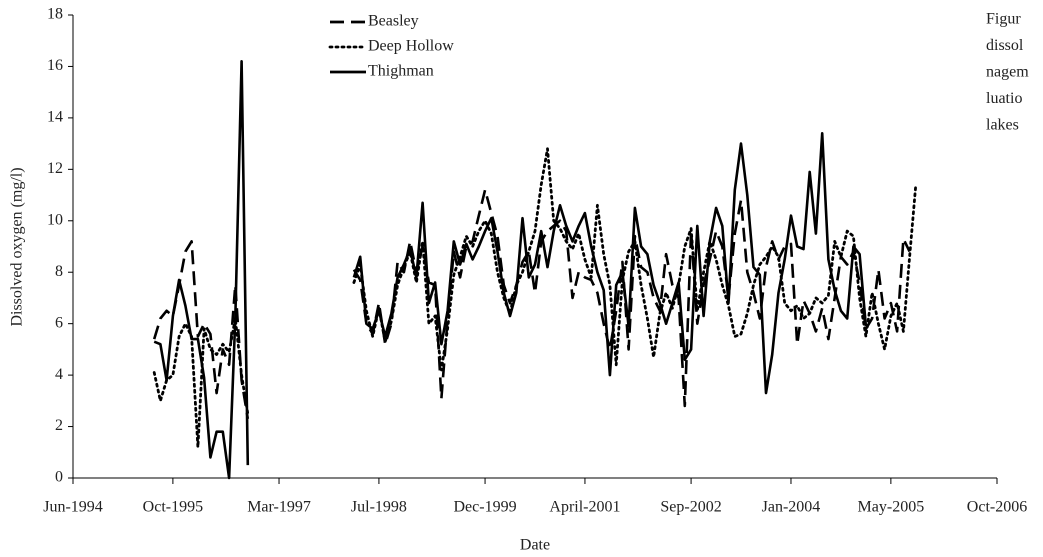 The width and height of the screenshot is (1043, 557). I want to click on y-tick-label: 0, so click(59, 477).